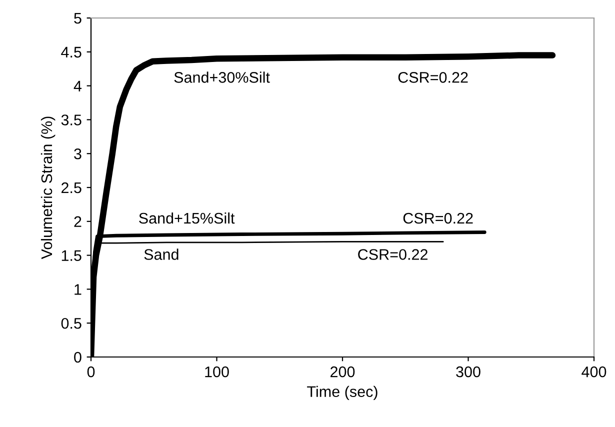 The image size is (615, 427). I want to click on x-tick-label: 0, so click(91, 372).